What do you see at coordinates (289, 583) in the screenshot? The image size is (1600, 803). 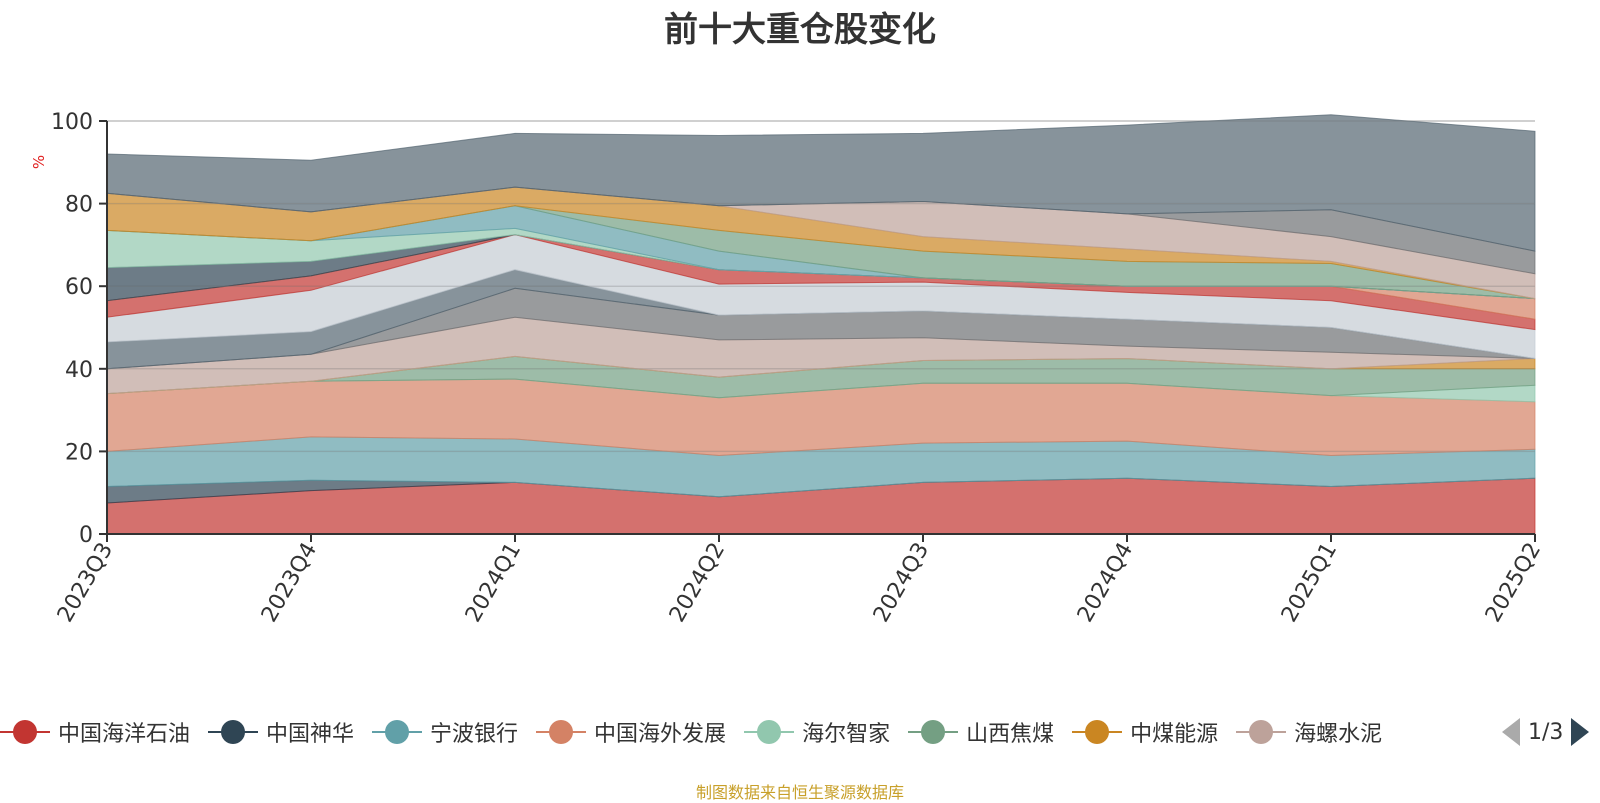 I see `x-tick-label: 2023Q4` at bounding box center [289, 583].